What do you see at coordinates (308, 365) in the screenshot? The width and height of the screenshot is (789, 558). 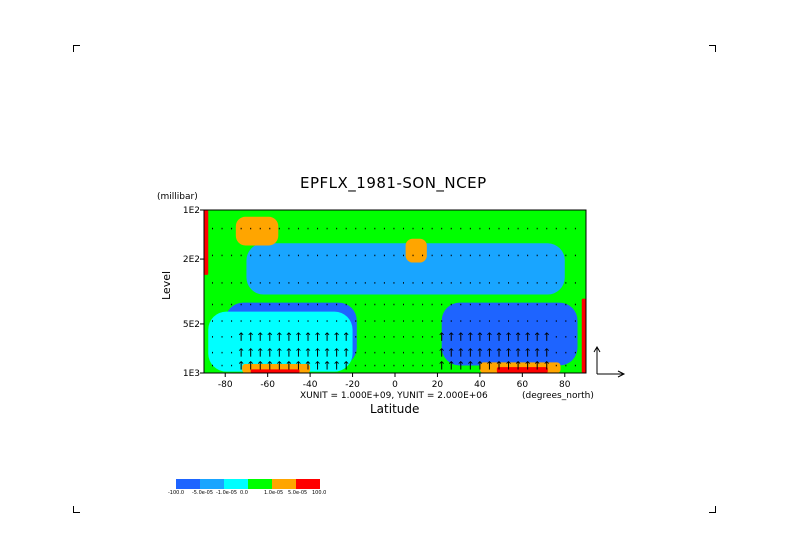 I see `flux-vector-r7--41` at bounding box center [308, 365].